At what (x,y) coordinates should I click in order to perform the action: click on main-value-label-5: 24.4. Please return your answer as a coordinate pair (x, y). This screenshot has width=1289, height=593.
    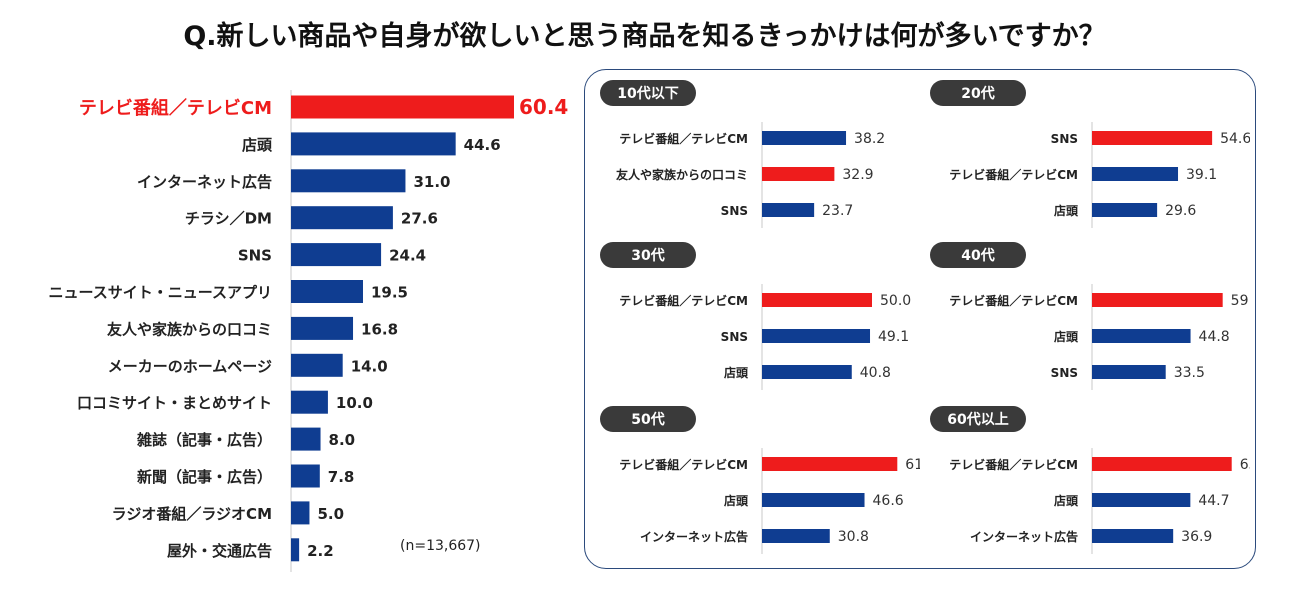
    Looking at the image, I should click on (407, 256).